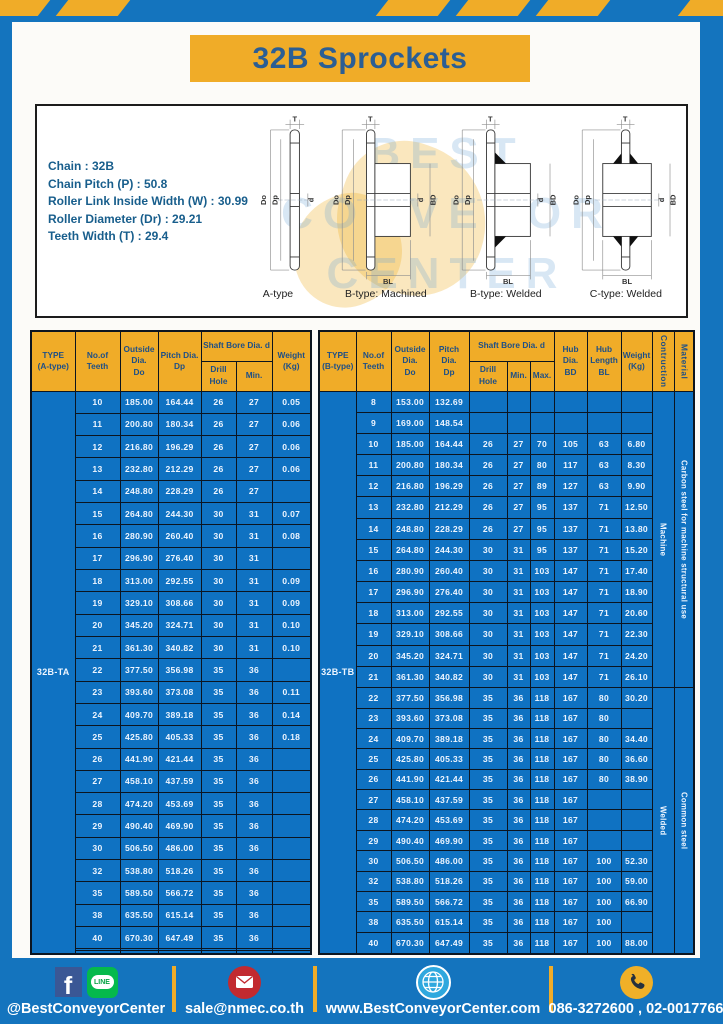 The height and width of the screenshot is (1024, 723). What do you see at coordinates (410, 820) in the screenshot?
I see `table-cell: 474.20` at bounding box center [410, 820].